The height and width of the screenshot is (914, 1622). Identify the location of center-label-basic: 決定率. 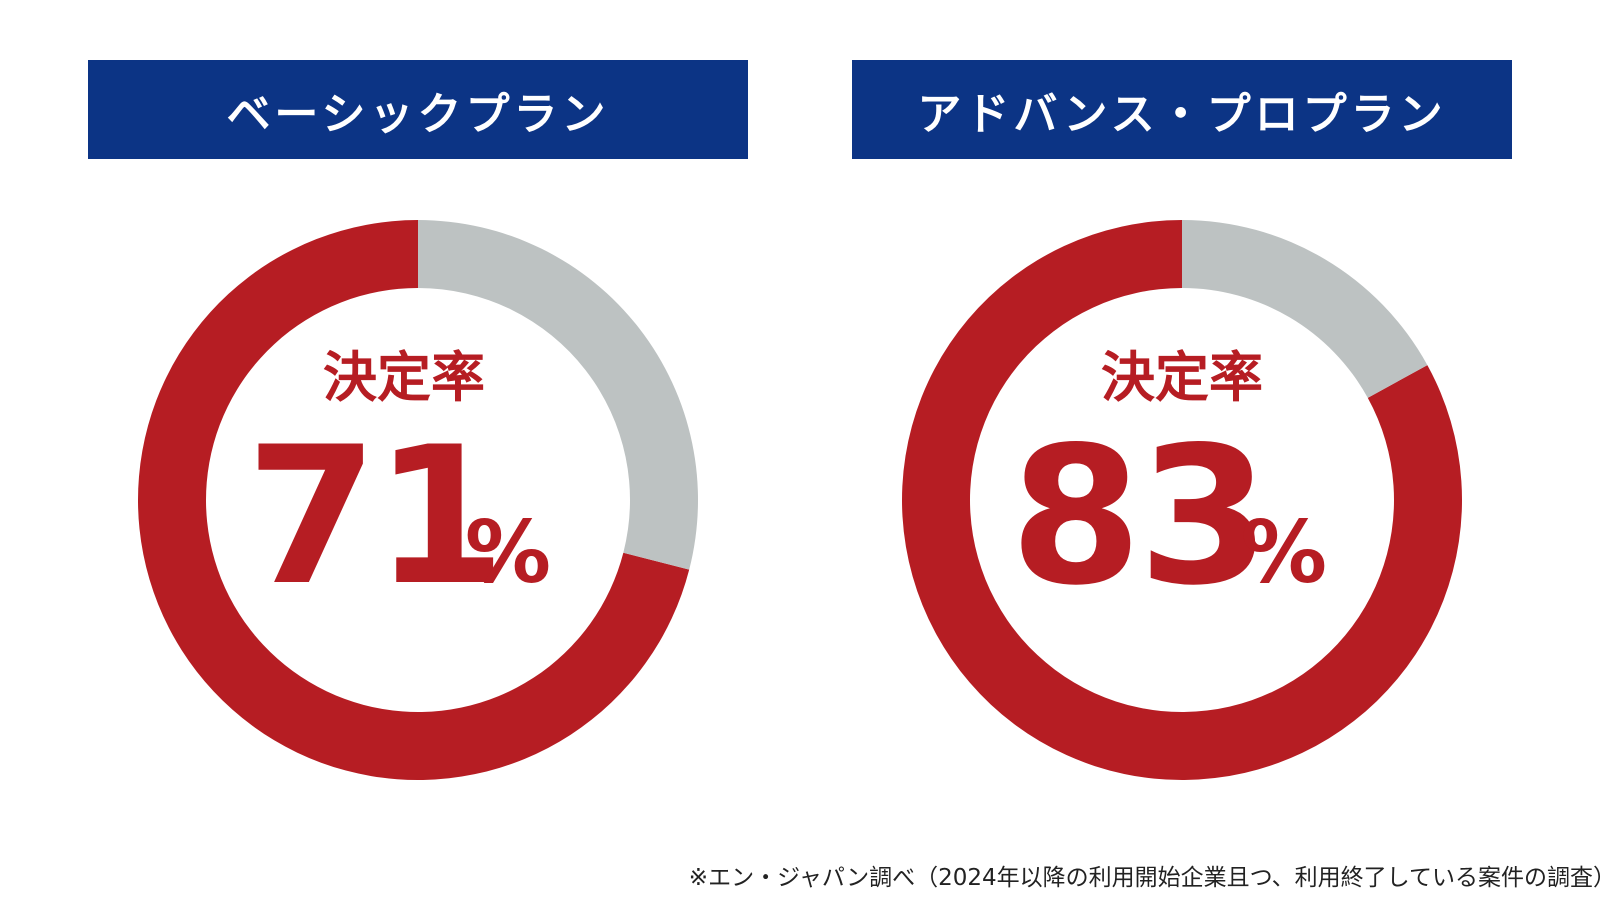
(404, 377).